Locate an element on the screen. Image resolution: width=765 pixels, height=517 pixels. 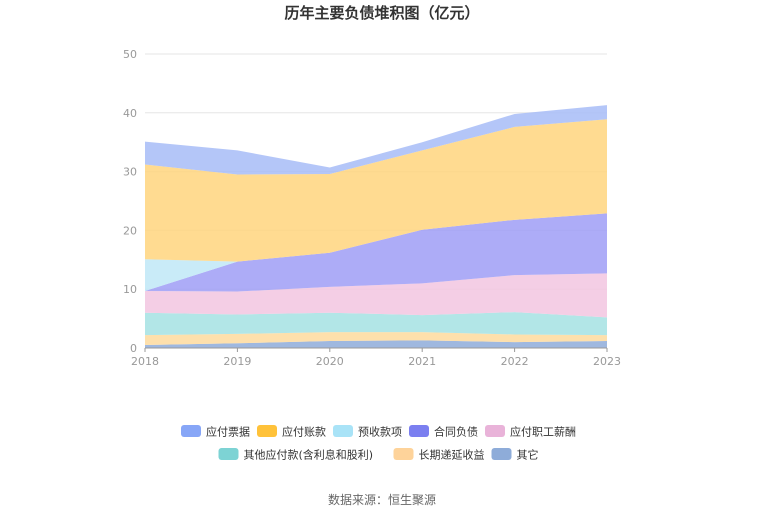
y-tick-label: 10 is located at coordinates (130, 289).